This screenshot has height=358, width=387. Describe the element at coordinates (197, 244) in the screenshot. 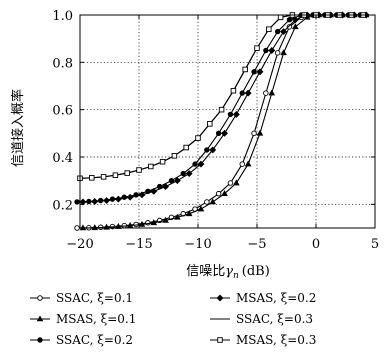

I see `x-tick-label: −10` at that location.